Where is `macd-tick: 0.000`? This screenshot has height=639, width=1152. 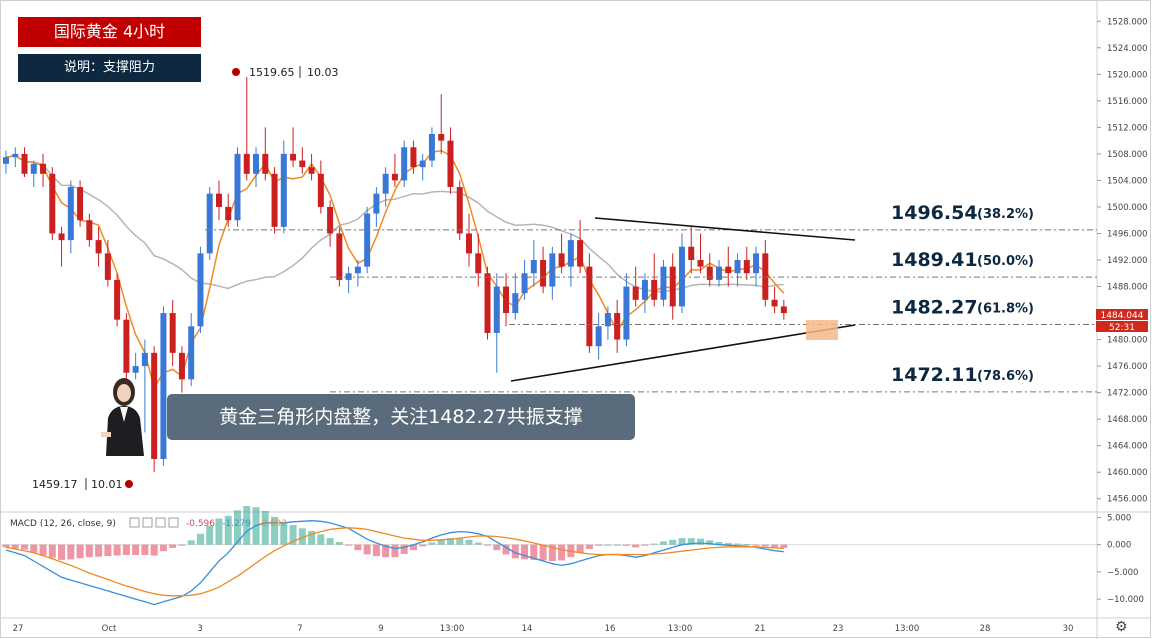
macd-tick: 0.000 is located at coordinates (1119, 546).